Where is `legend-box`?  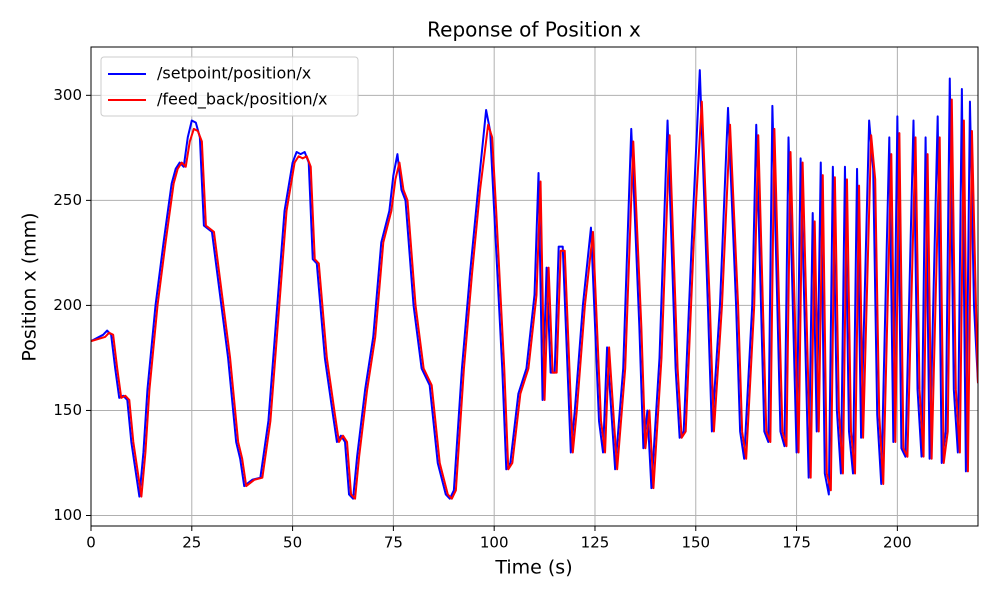
legend-box is located at coordinates (229, 86).